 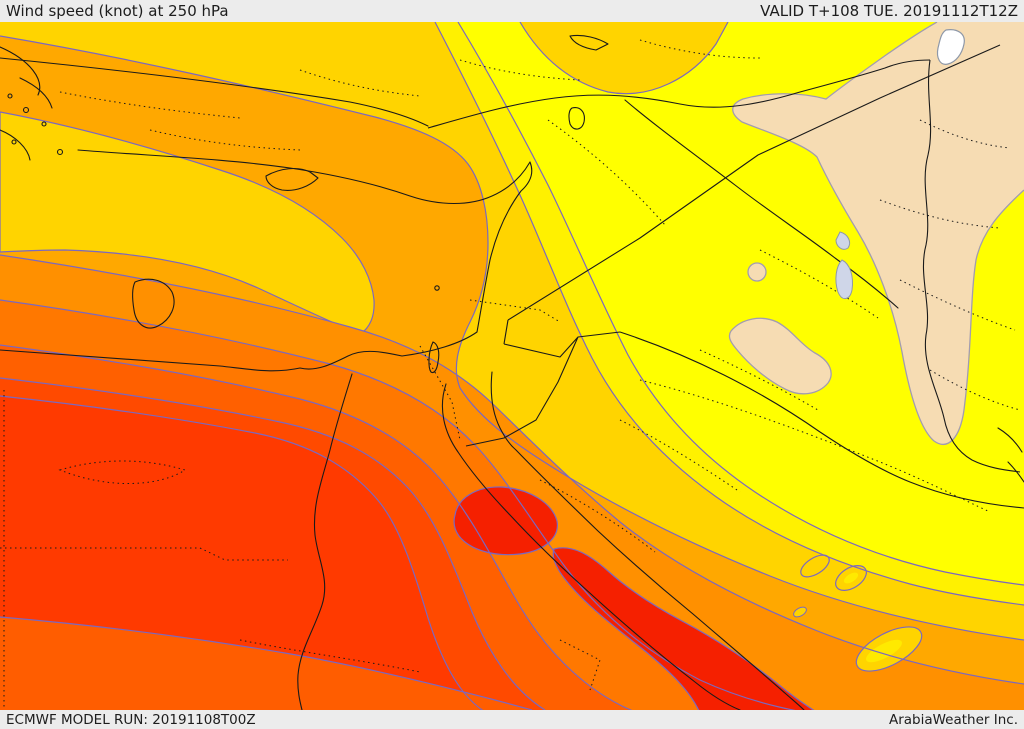 What do you see at coordinates (325, 541) in the screenshot?
I see `nile-river` at bounding box center [325, 541].